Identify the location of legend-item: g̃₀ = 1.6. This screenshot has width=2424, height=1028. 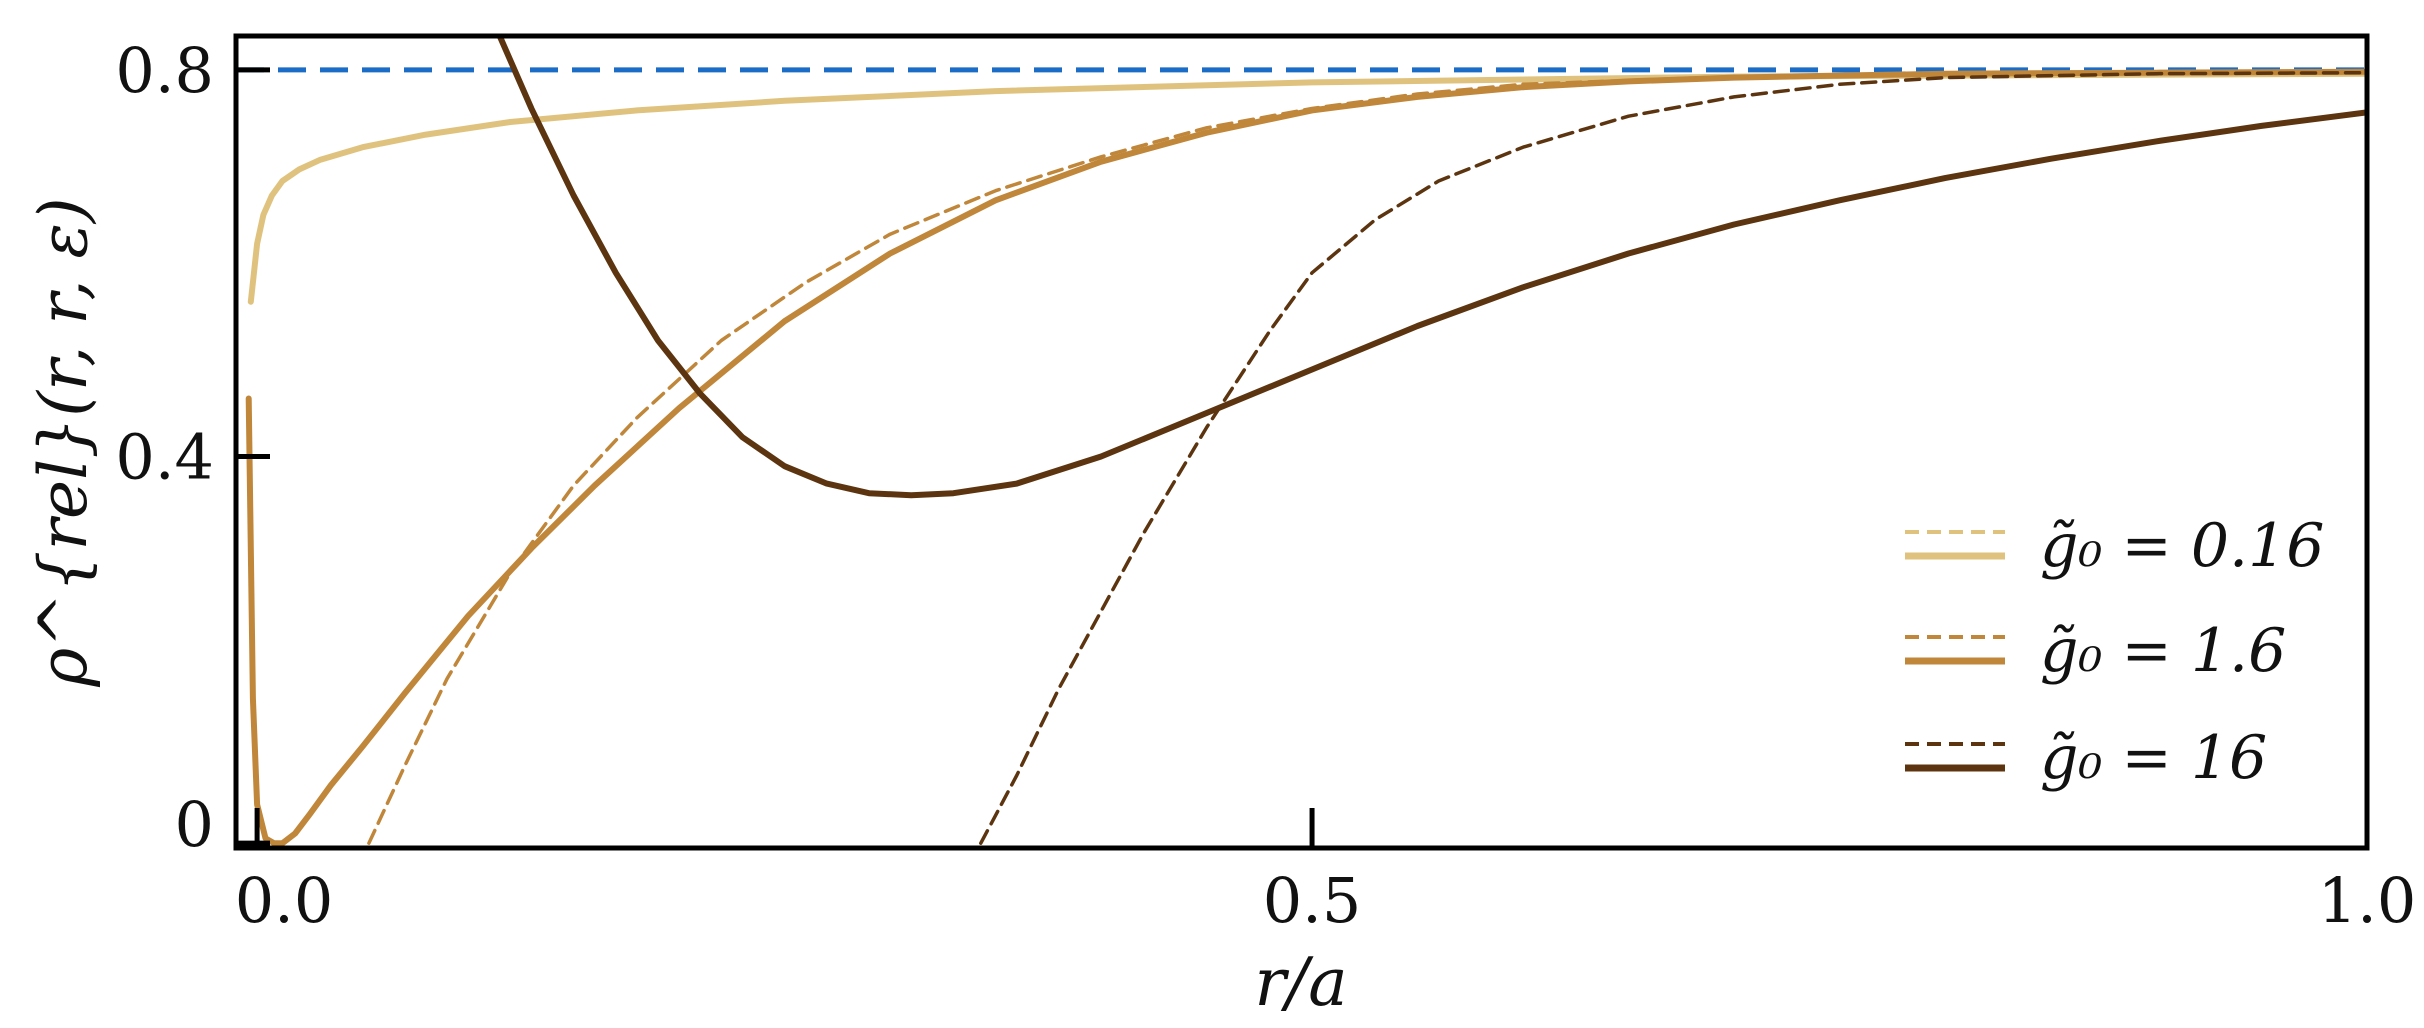
(2095, 651).